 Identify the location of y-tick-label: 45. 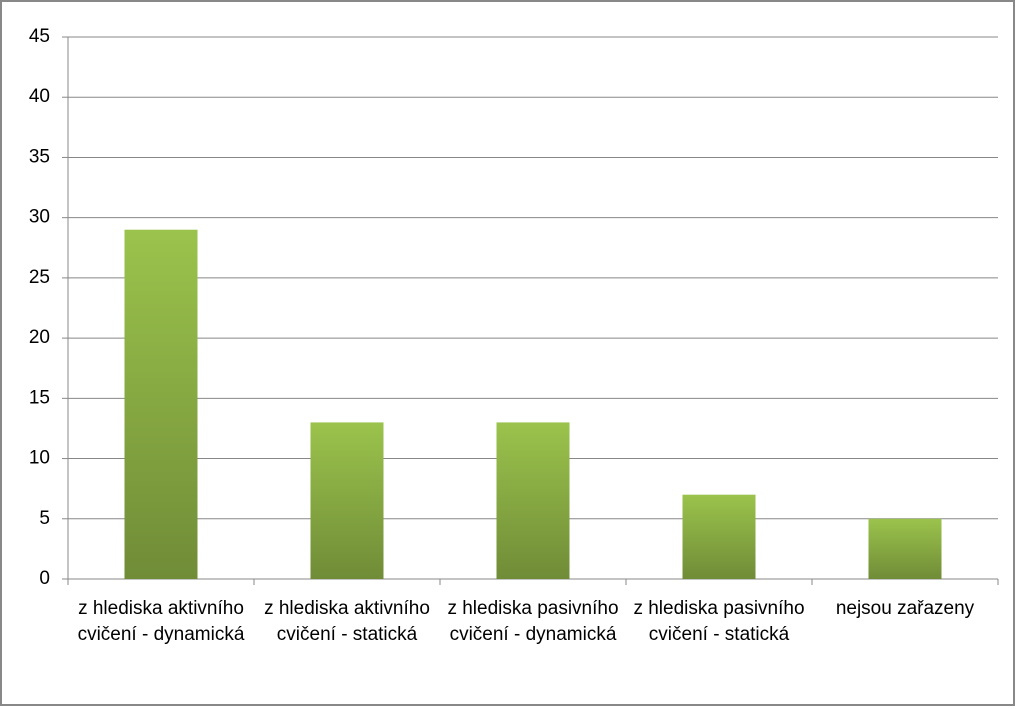
(39, 36).